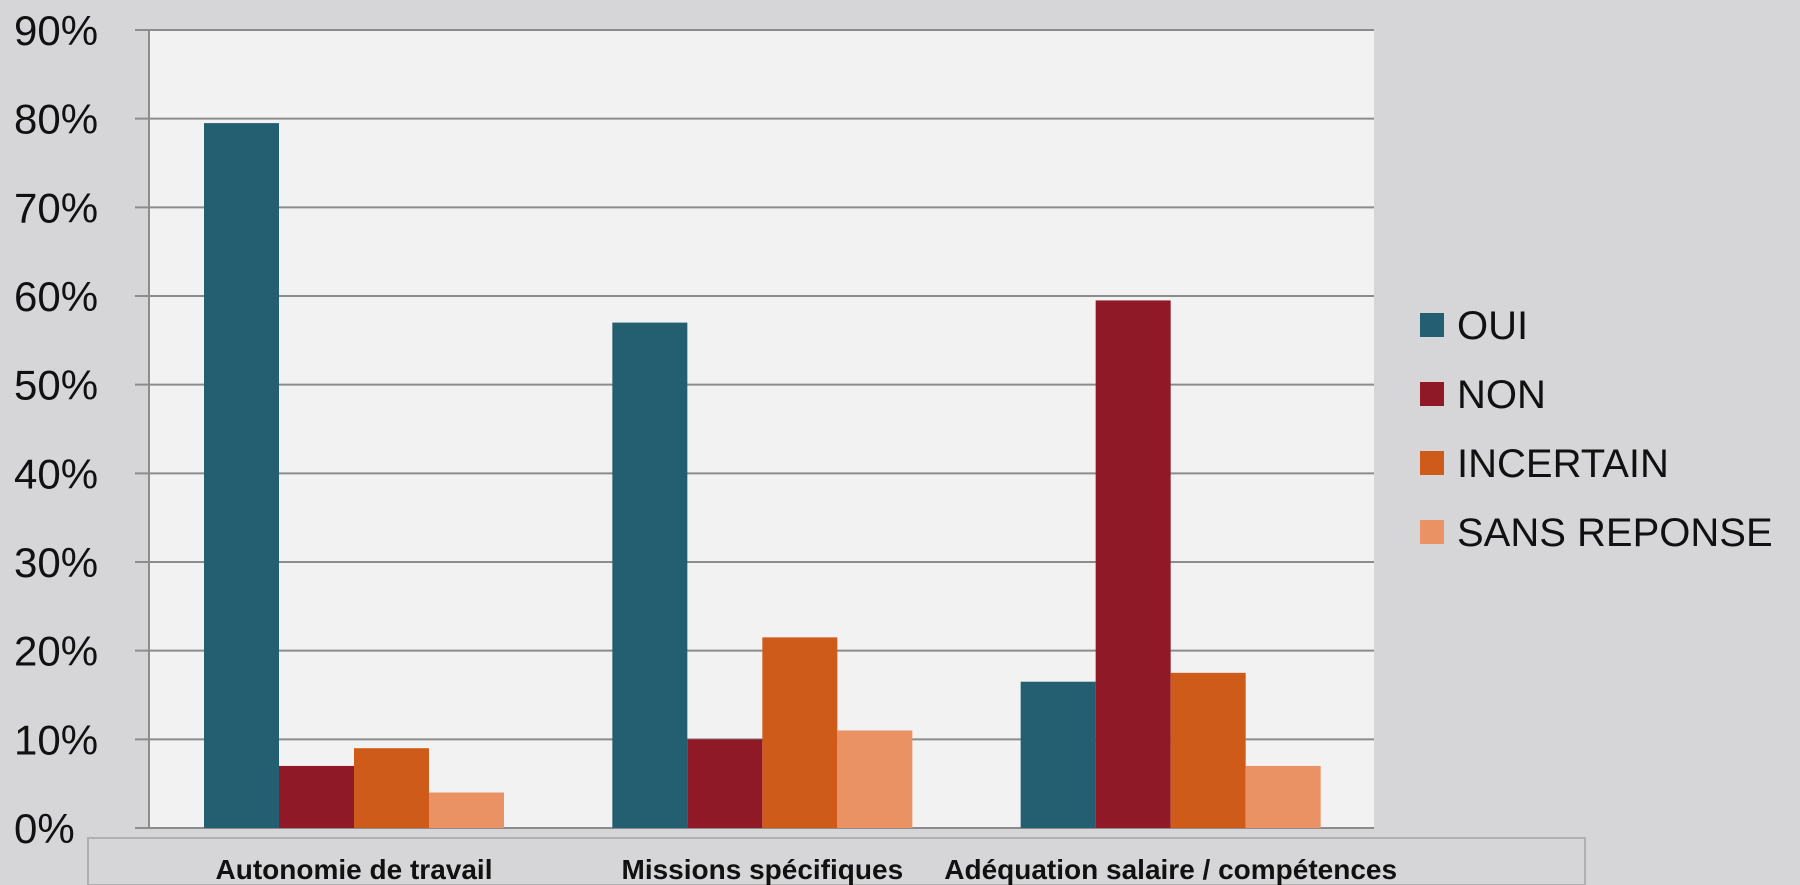  What do you see at coordinates (1170, 869) in the screenshot?
I see `x-tick-label: Adéquation salaire / compétences` at bounding box center [1170, 869].